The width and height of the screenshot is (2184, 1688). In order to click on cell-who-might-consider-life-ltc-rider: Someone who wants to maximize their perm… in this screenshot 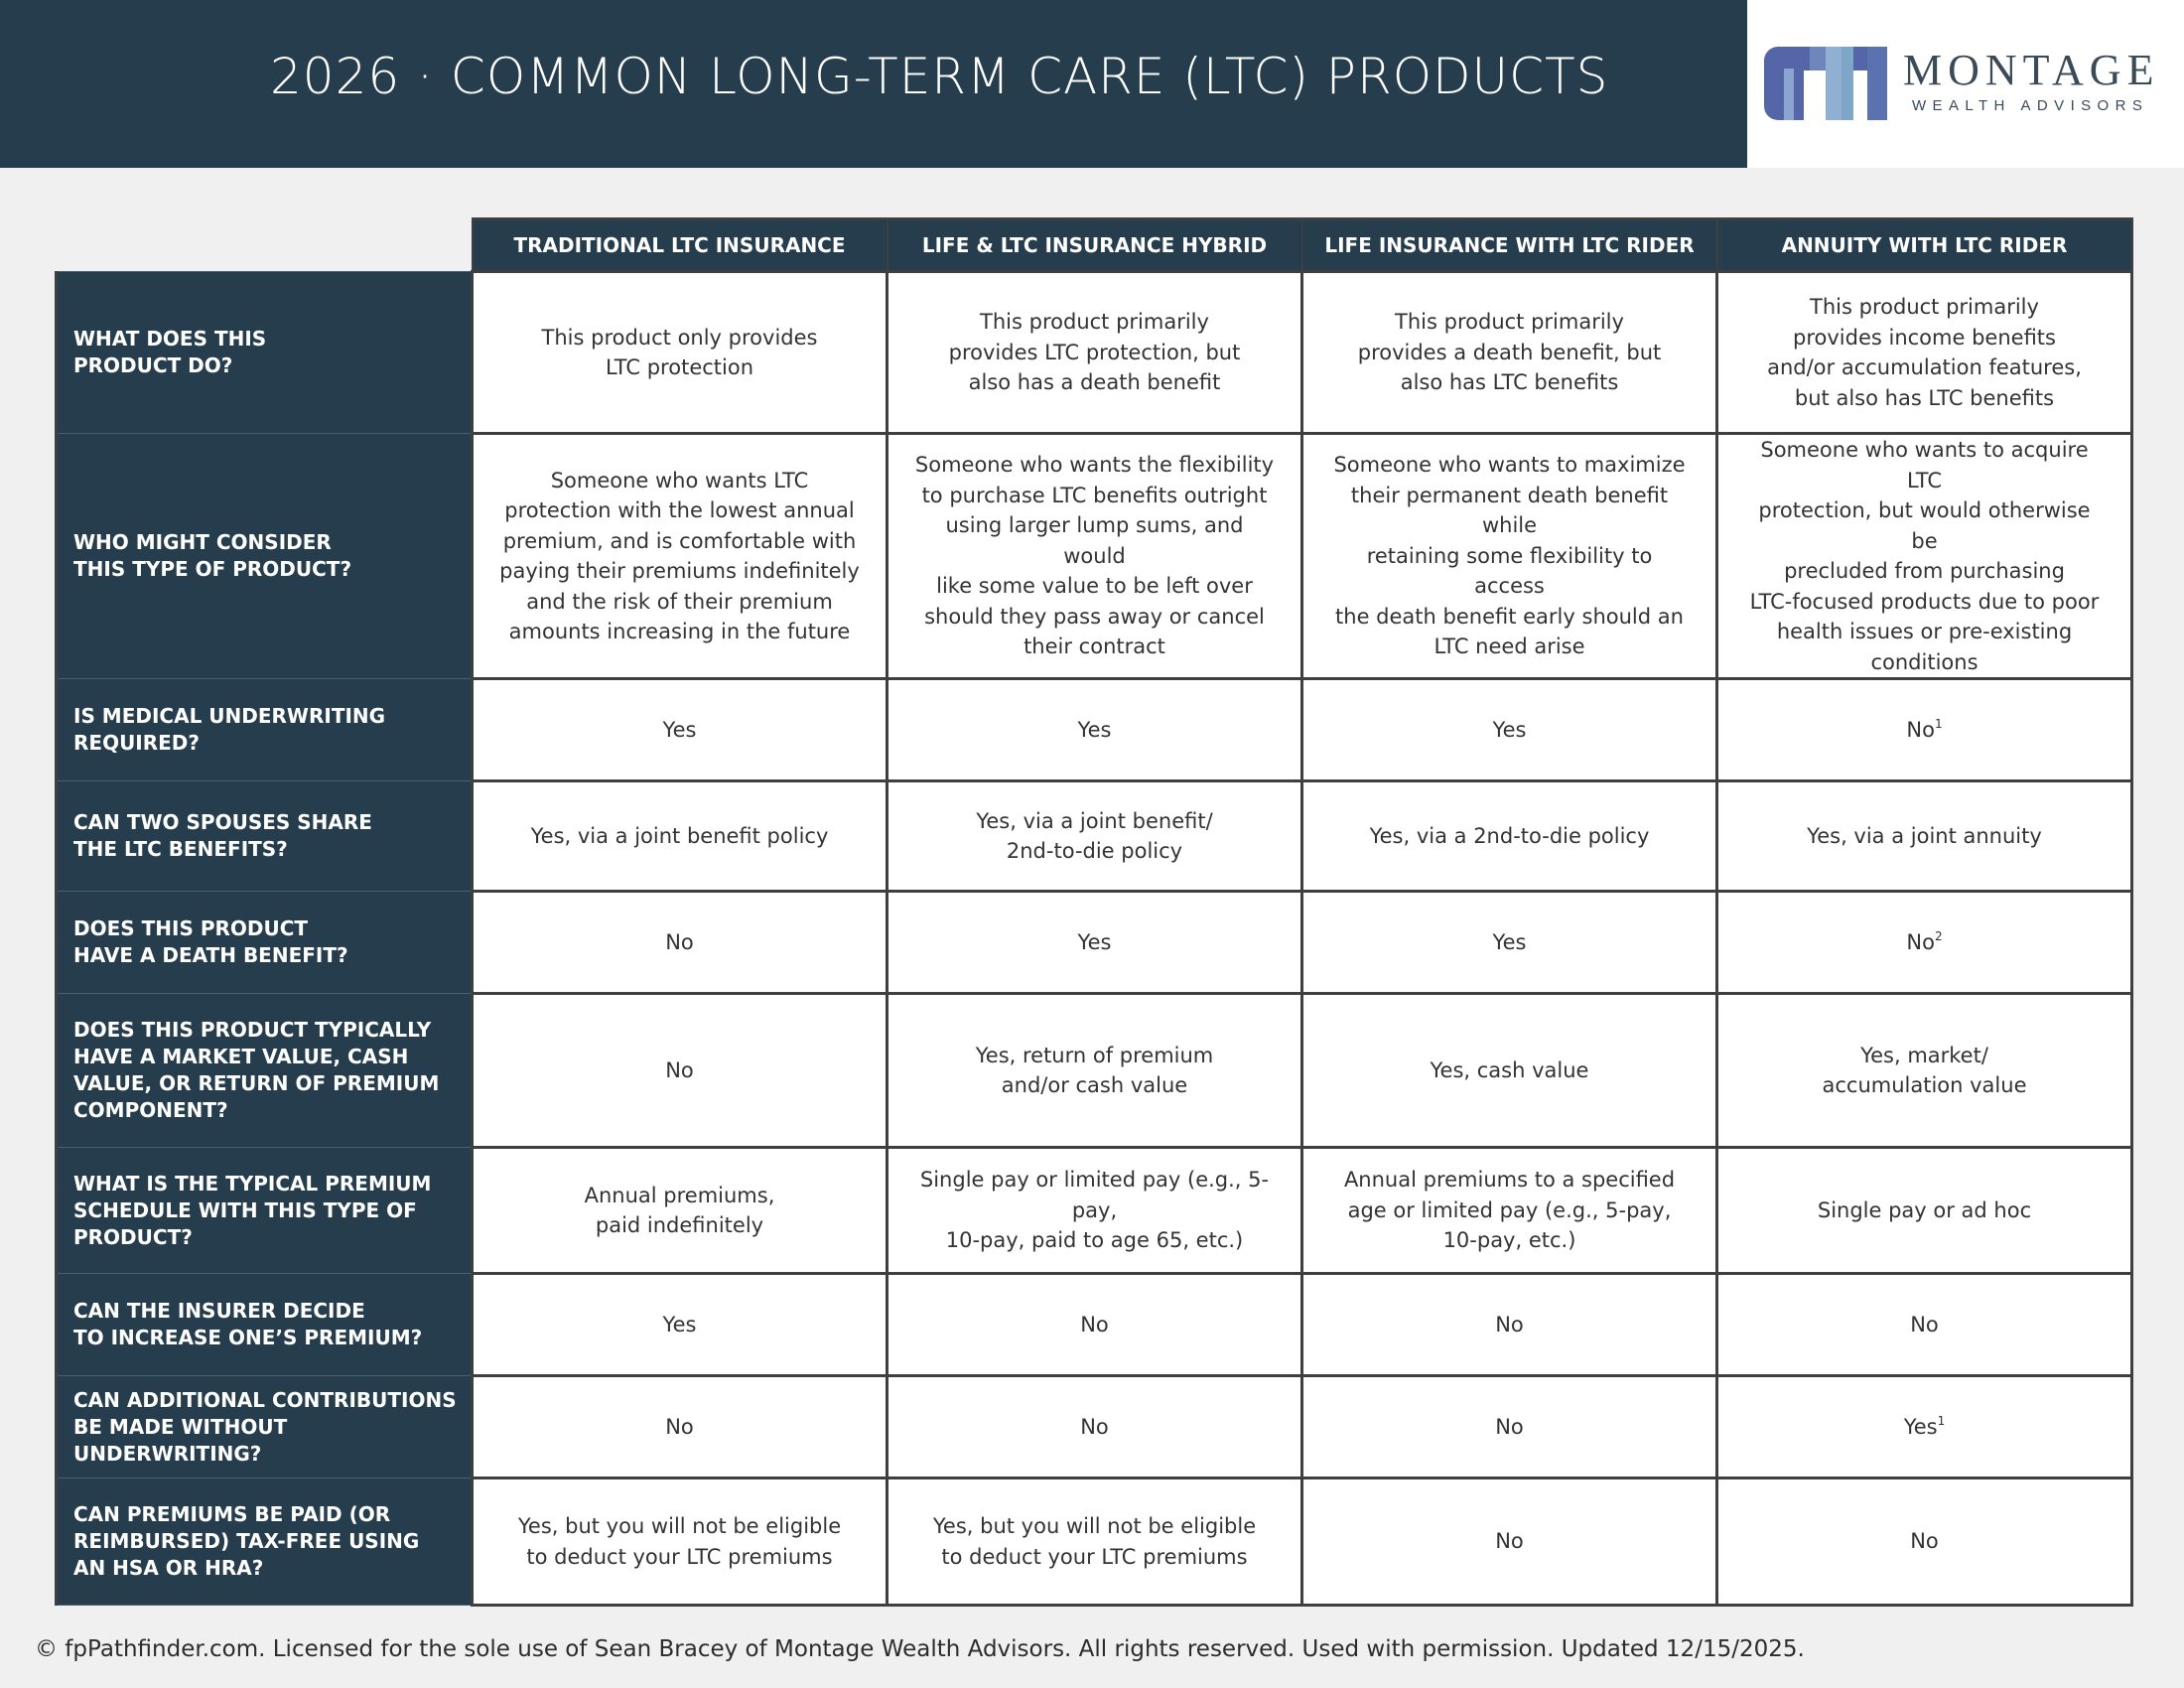, I will do `click(1509, 556)`.